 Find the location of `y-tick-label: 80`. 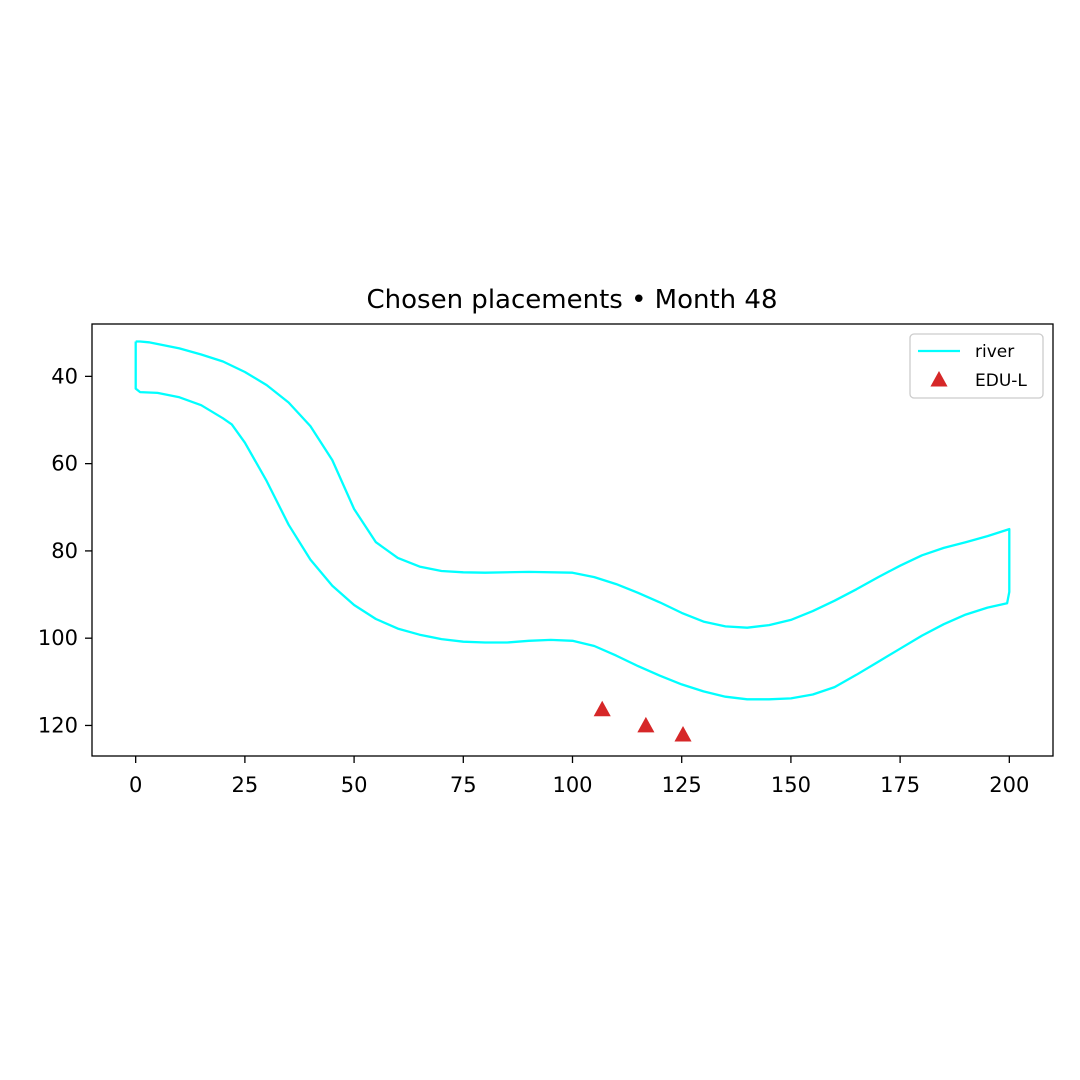

y-tick-label: 80 is located at coordinates (64, 551).